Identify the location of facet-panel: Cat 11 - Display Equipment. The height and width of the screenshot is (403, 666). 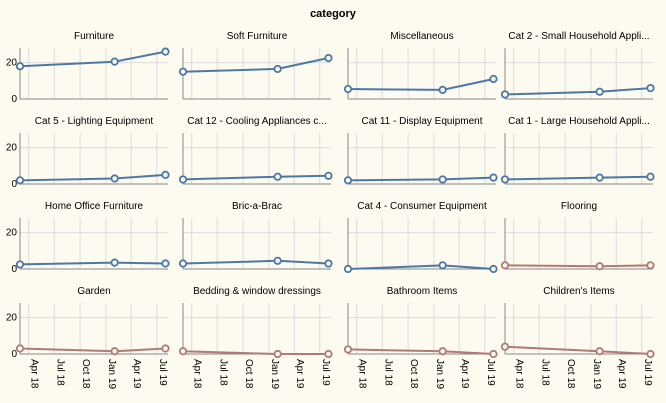
(420, 150).